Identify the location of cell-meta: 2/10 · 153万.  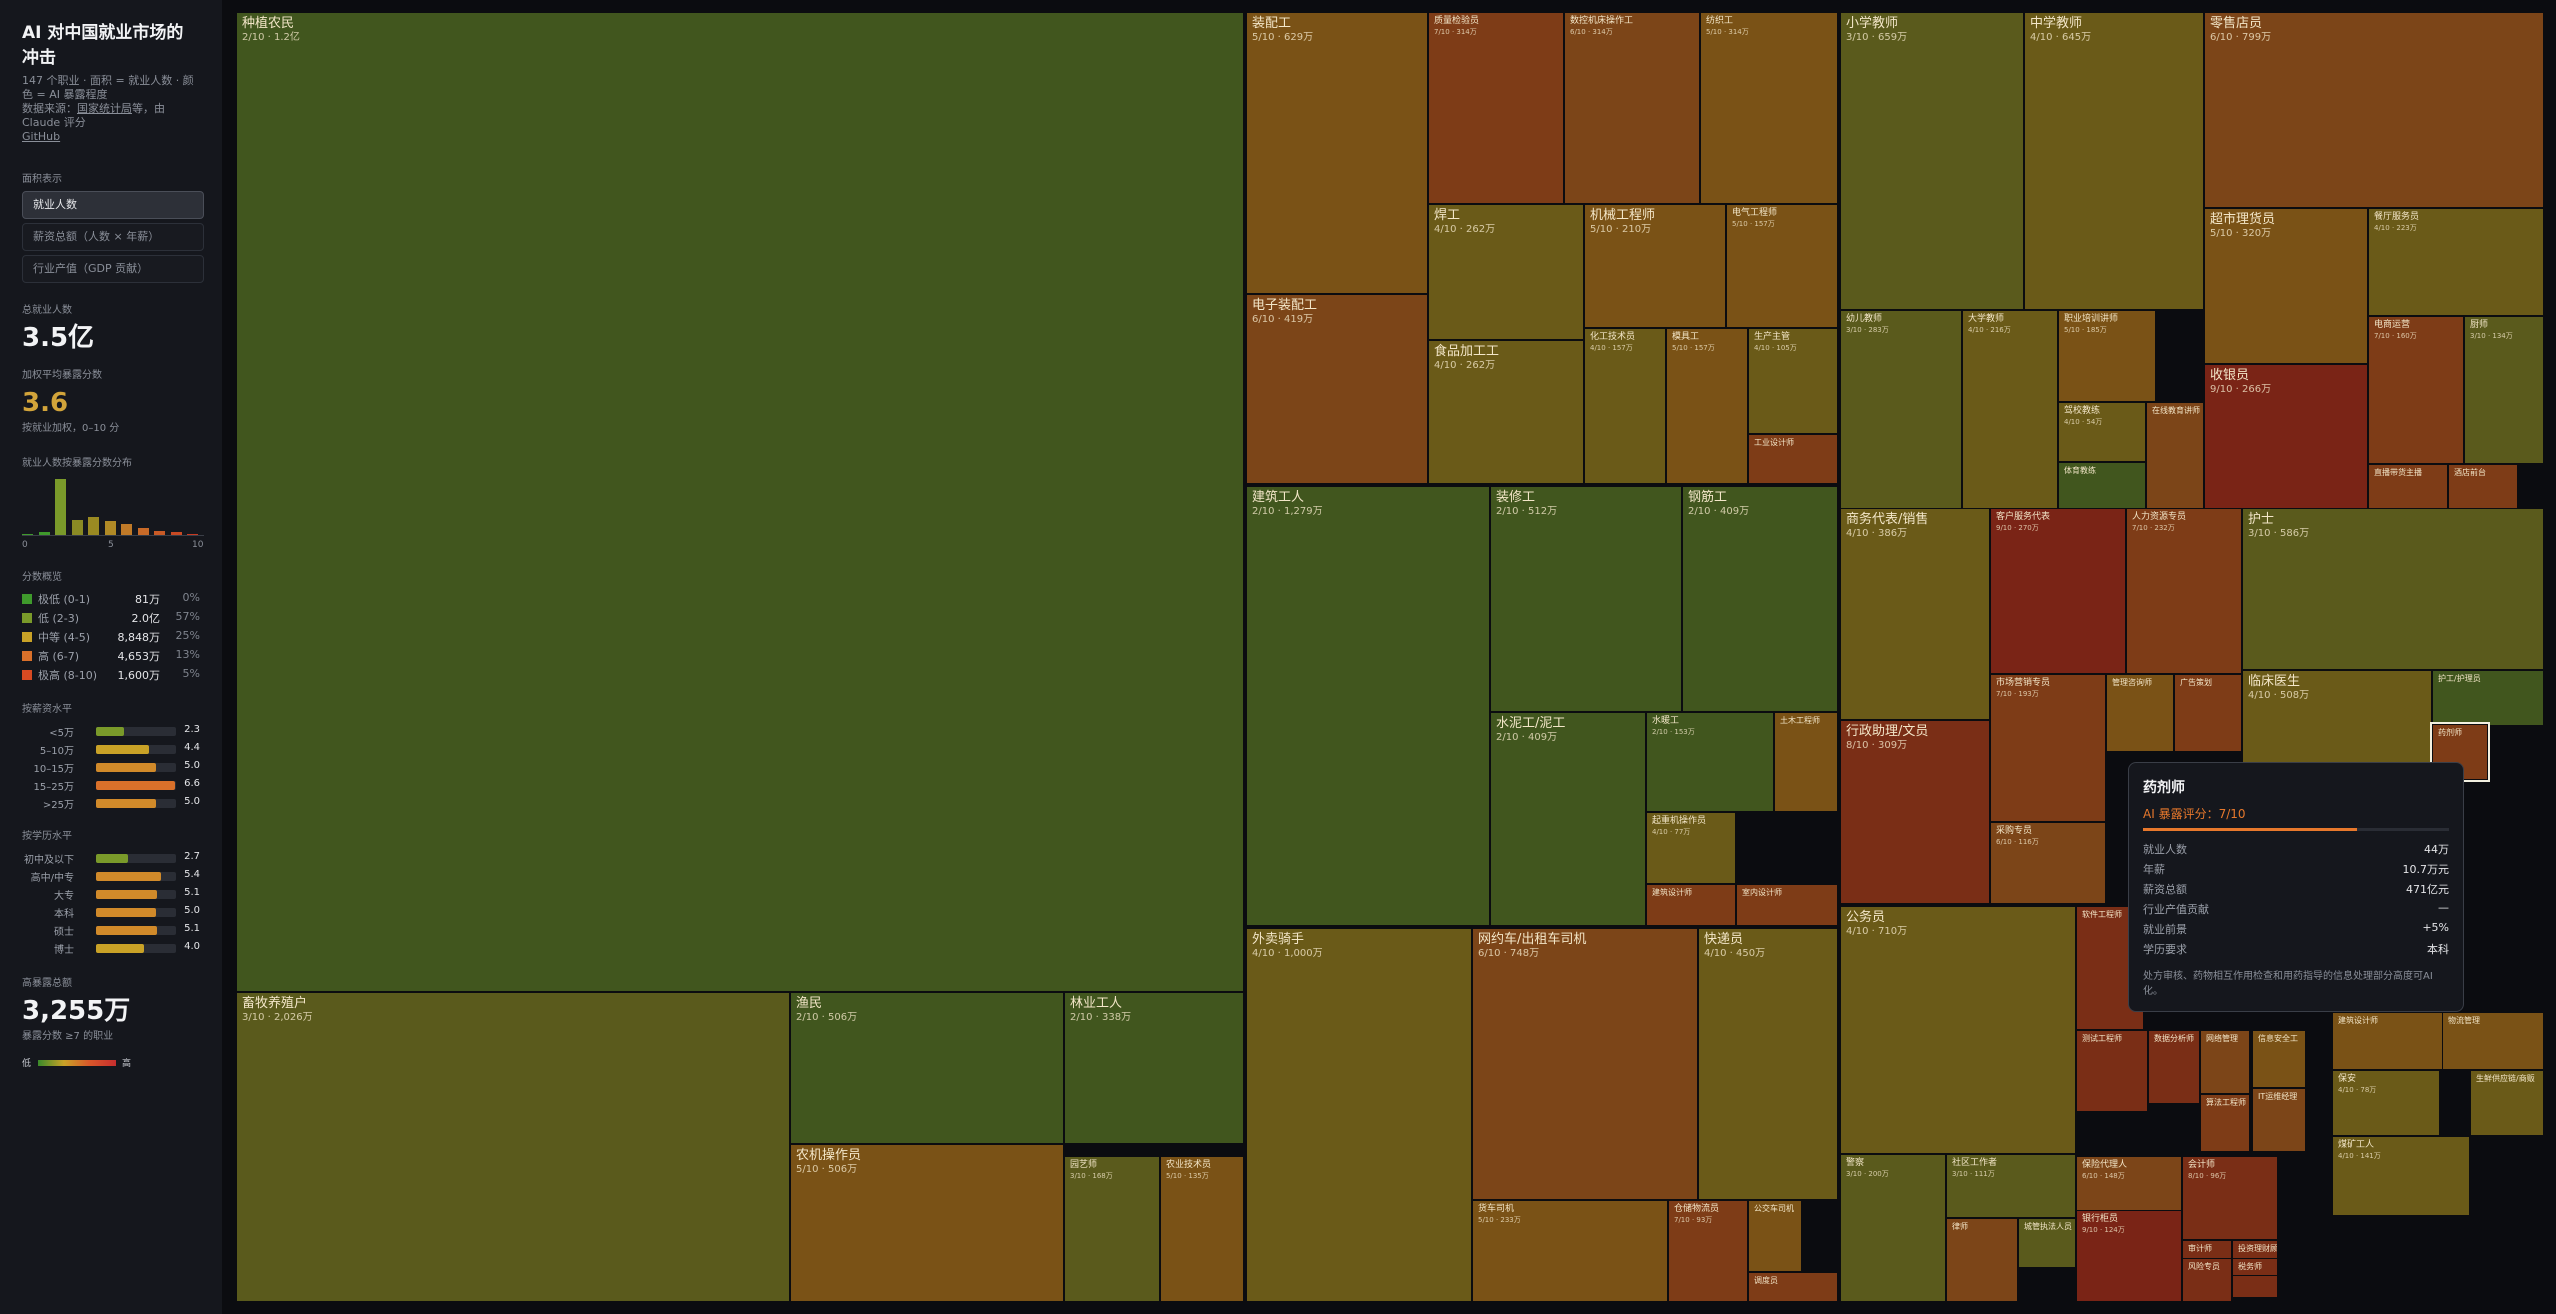
(1673, 732).